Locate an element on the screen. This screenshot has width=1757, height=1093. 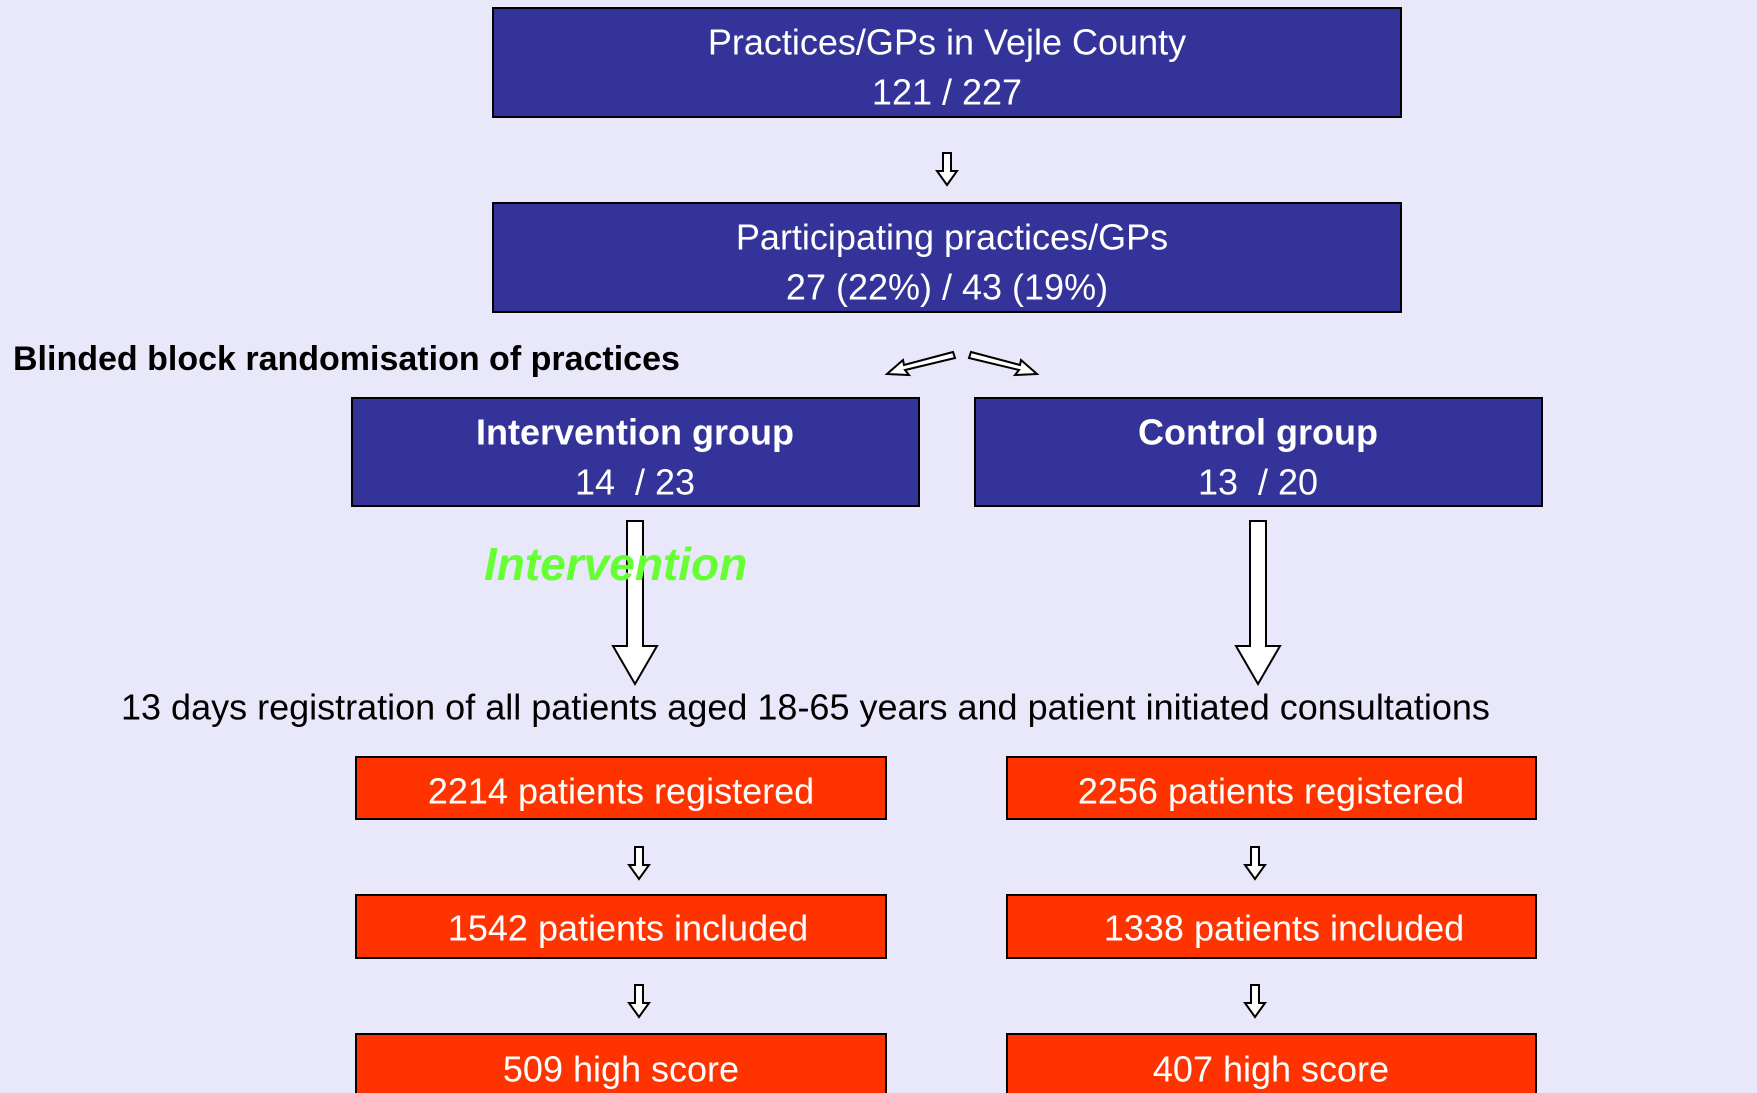
box-detail: 13 / 20 is located at coordinates (1258, 482).